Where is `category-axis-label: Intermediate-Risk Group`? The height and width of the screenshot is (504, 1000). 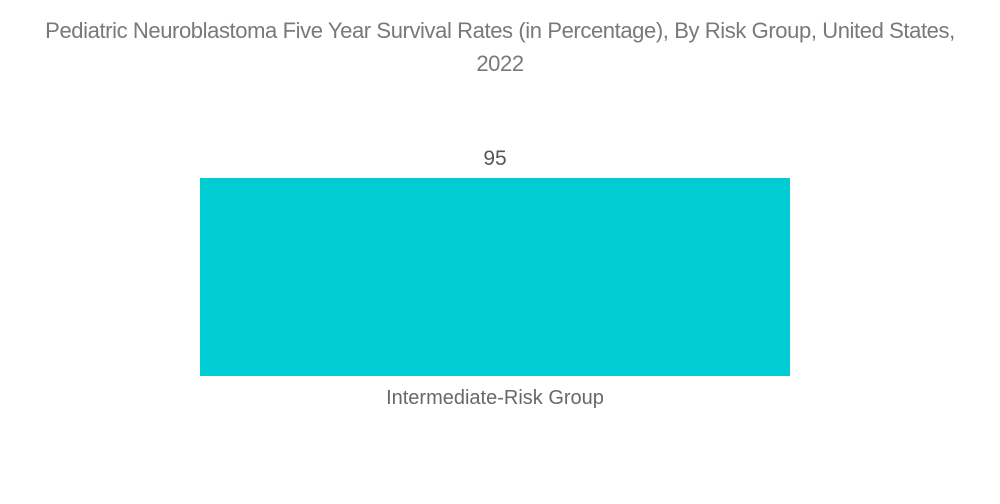
category-axis-label: Intermediate-Risk Group is located at coordinates (495, 398).